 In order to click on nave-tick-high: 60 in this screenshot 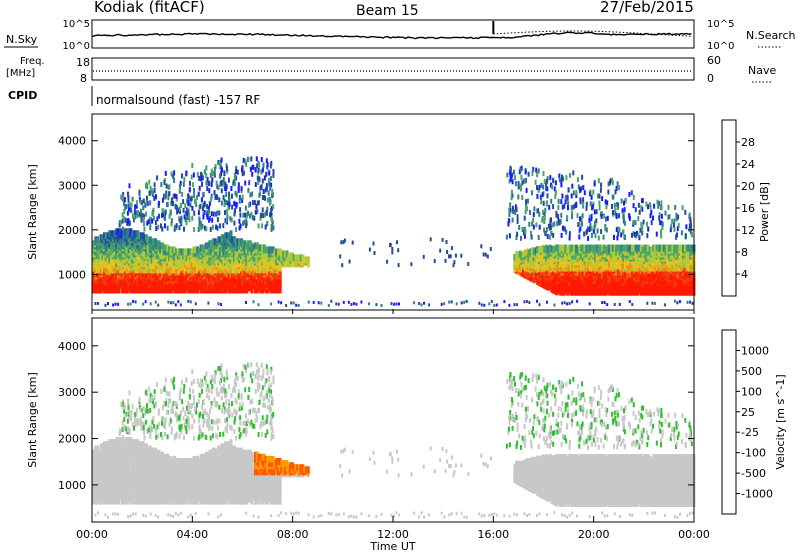, I will do `click(714, 60)`.